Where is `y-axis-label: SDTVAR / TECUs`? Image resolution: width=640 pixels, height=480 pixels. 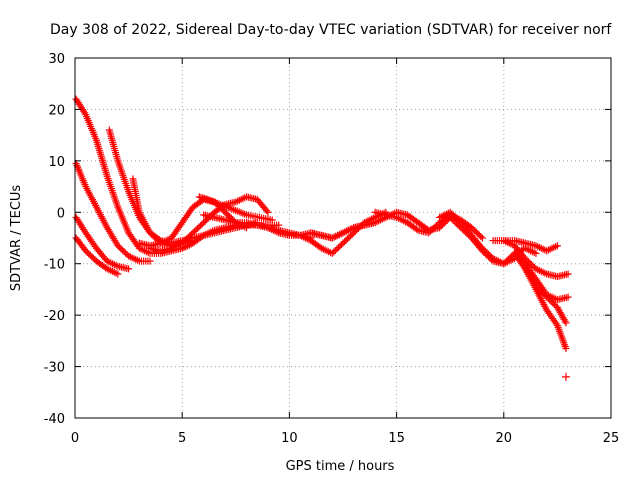 y-axis-label: SDTVAR / TECUs is located at coordinates (16, 238).